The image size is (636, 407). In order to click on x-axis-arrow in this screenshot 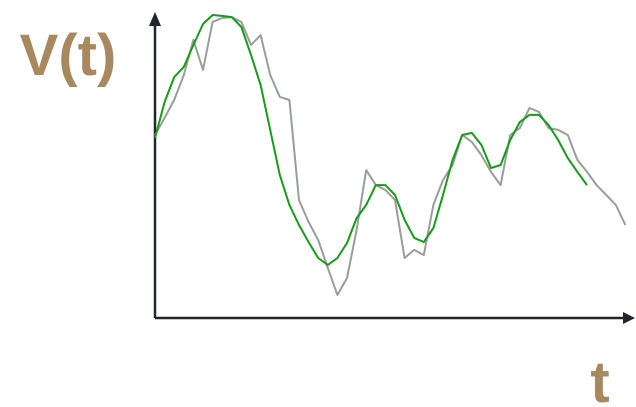, I will do `click(629, 318)`.